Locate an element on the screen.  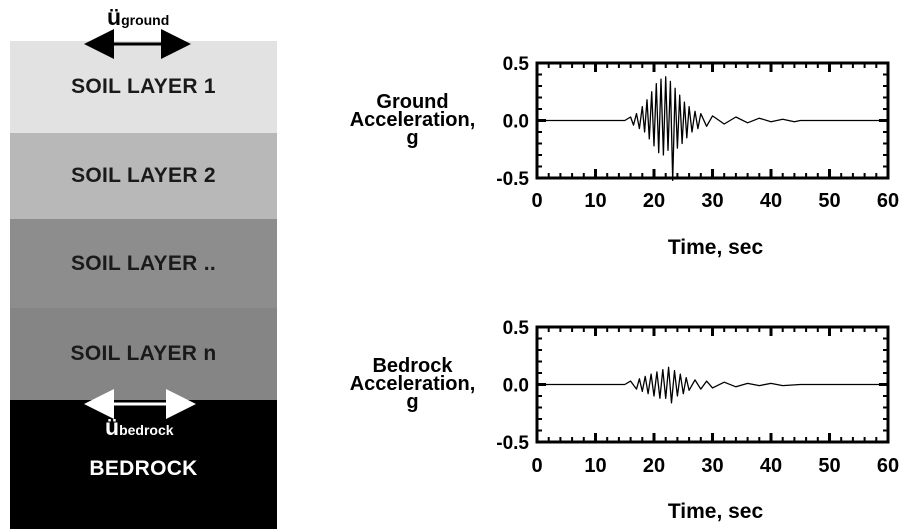
bedrock-x-tick-label: 20 is located at coordinates (654, 466).